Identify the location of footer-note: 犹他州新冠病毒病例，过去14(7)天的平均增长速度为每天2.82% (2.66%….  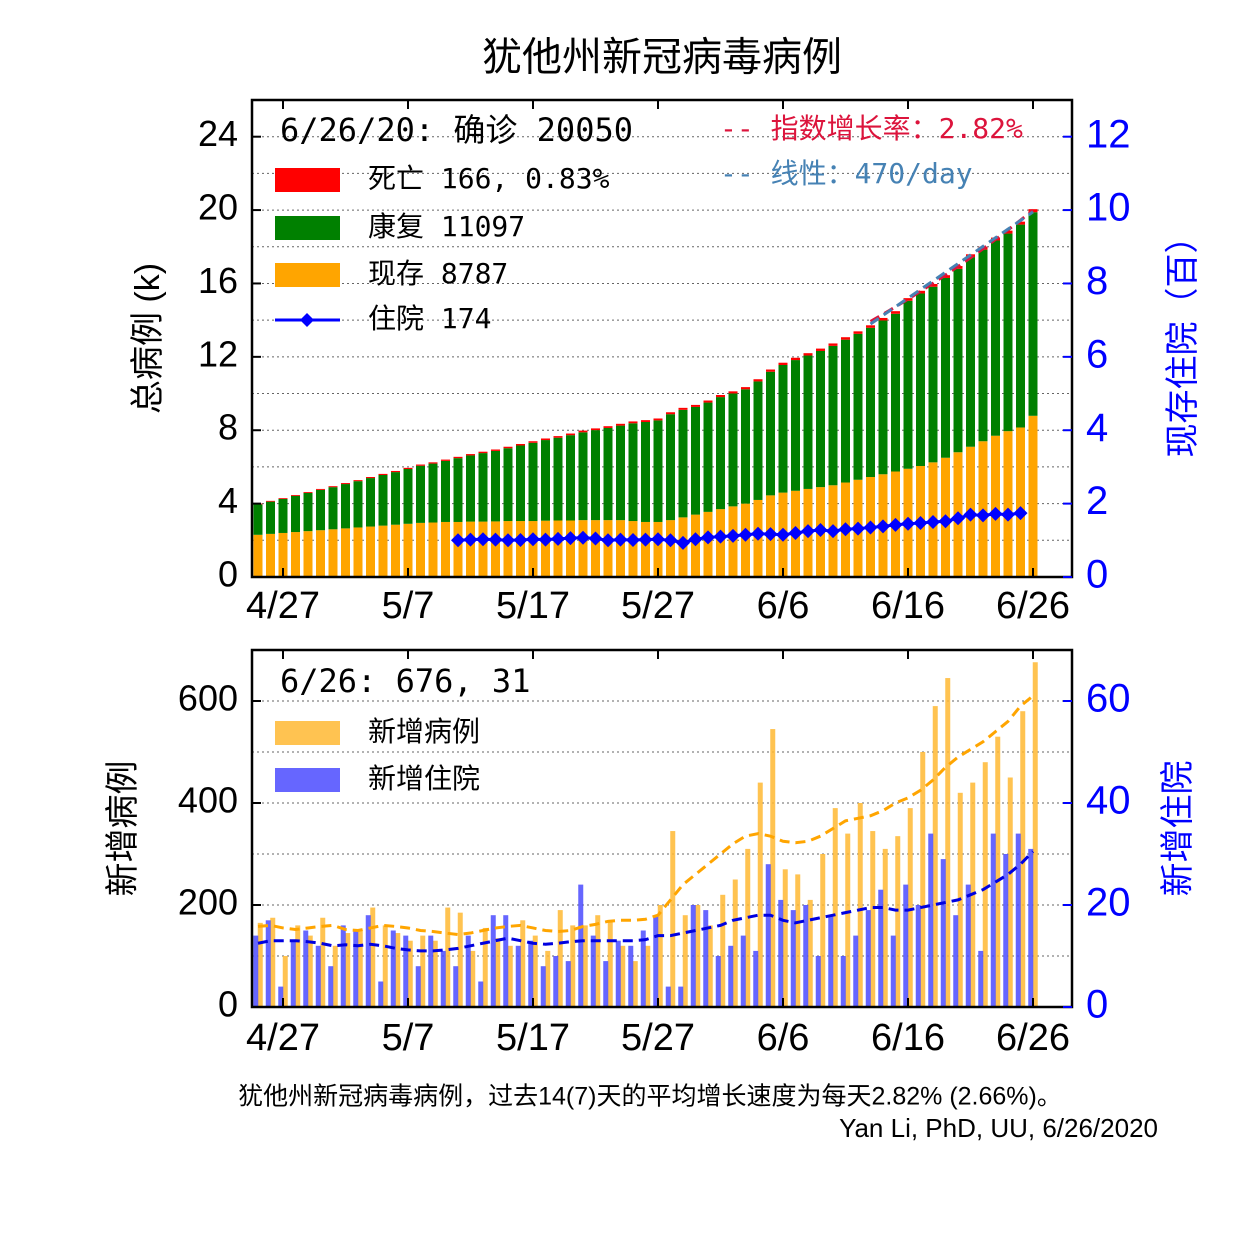
(650, 1097).